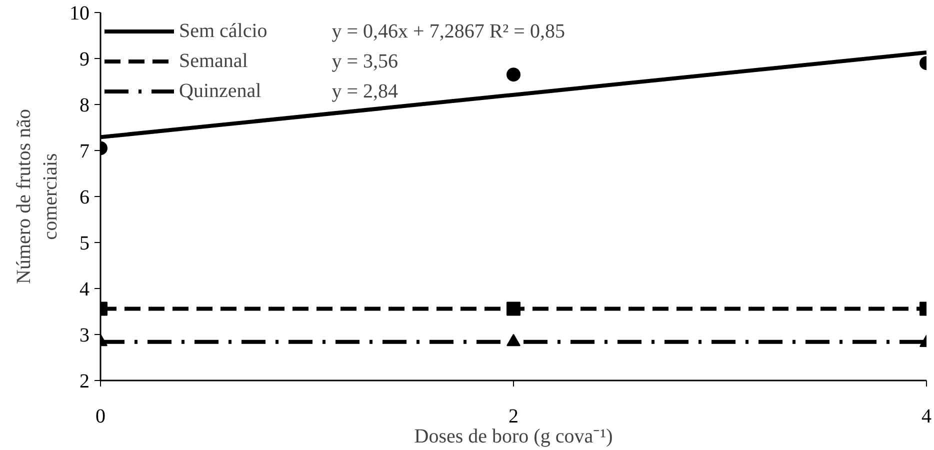 This screenshot has width=934, height=450. What do you see at coordinates (365, 91) in the screenshot?
I see `annotation: y = 2,84` at bounding box center [365, 91].